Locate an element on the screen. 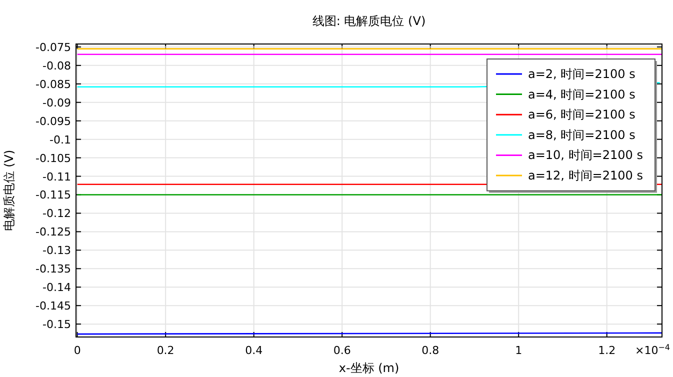 This screenshot has height=377, width=673. y-tick-label: -0.12 is located at coordinates (56, 213).